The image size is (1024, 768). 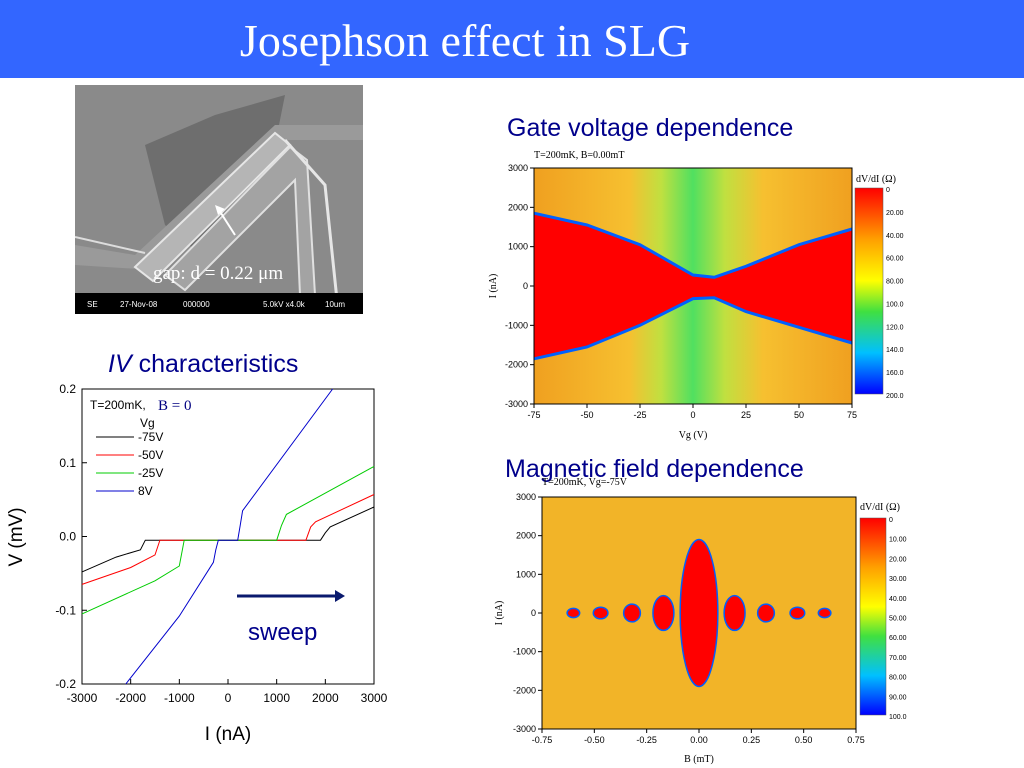 What do you see at coordinates (533, 613) in the screenshot?
I see `mag-y-tick-label: 0` at bounding box center [533, 613].